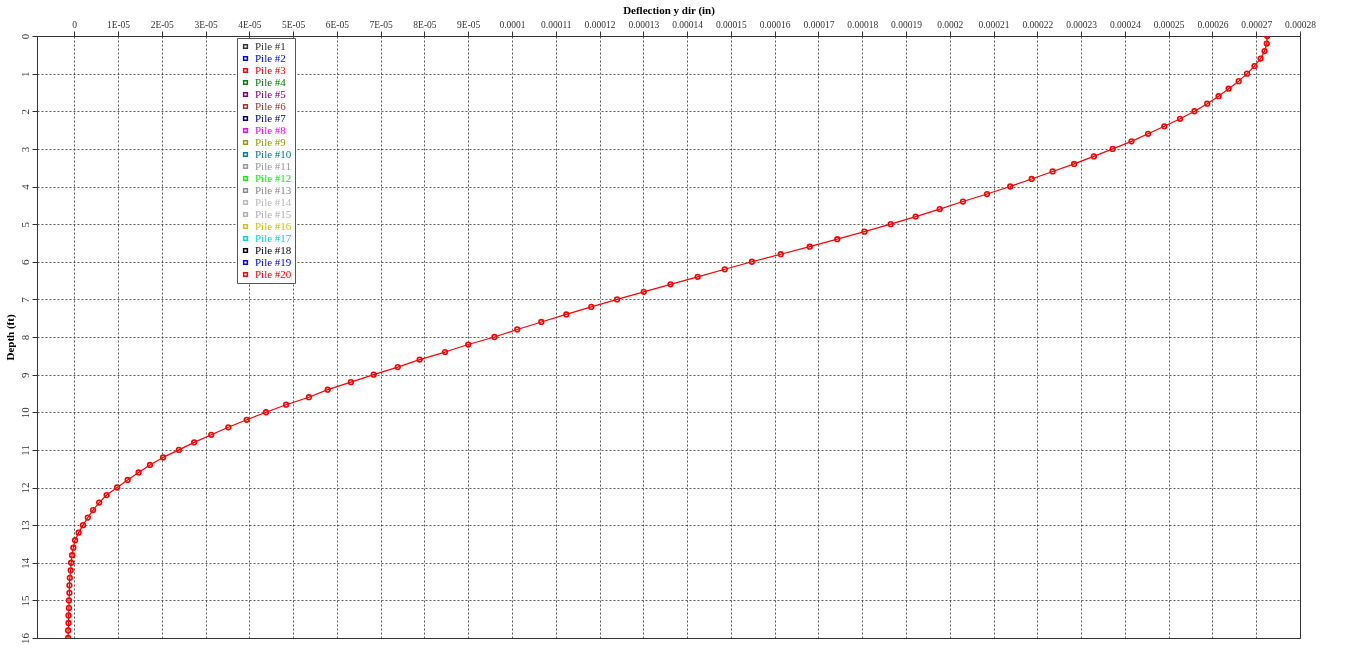 The height and width of the screenshot is (652, 1348). What do you see at coordinates (1257, 24) in the screenshot?
I see `x-tick-label: 0.00027` at bounding box center [1257, 24].